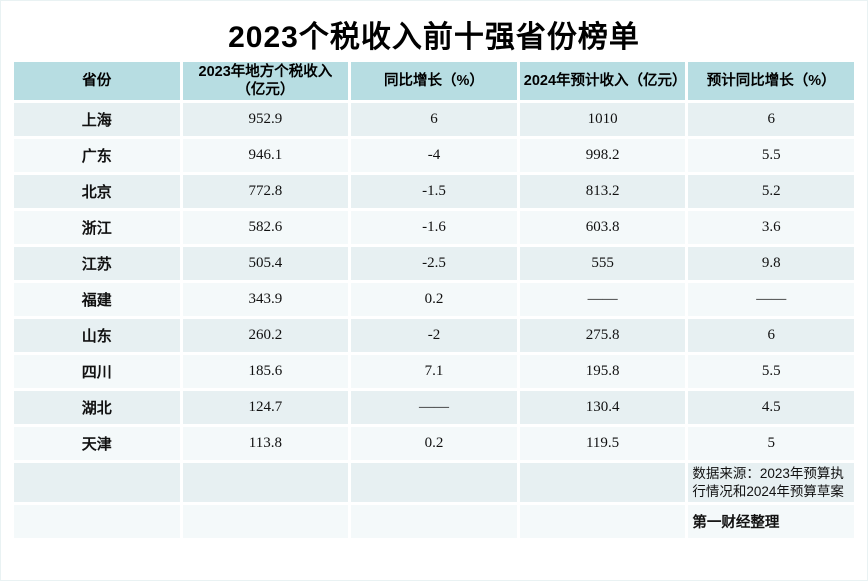 The height and width of the screenshot is (581, 868). What do you see at coordinates (265, 444) in the screenshot?
I see `income-2023-cell: 113.8` at bounding box center [265, 444].